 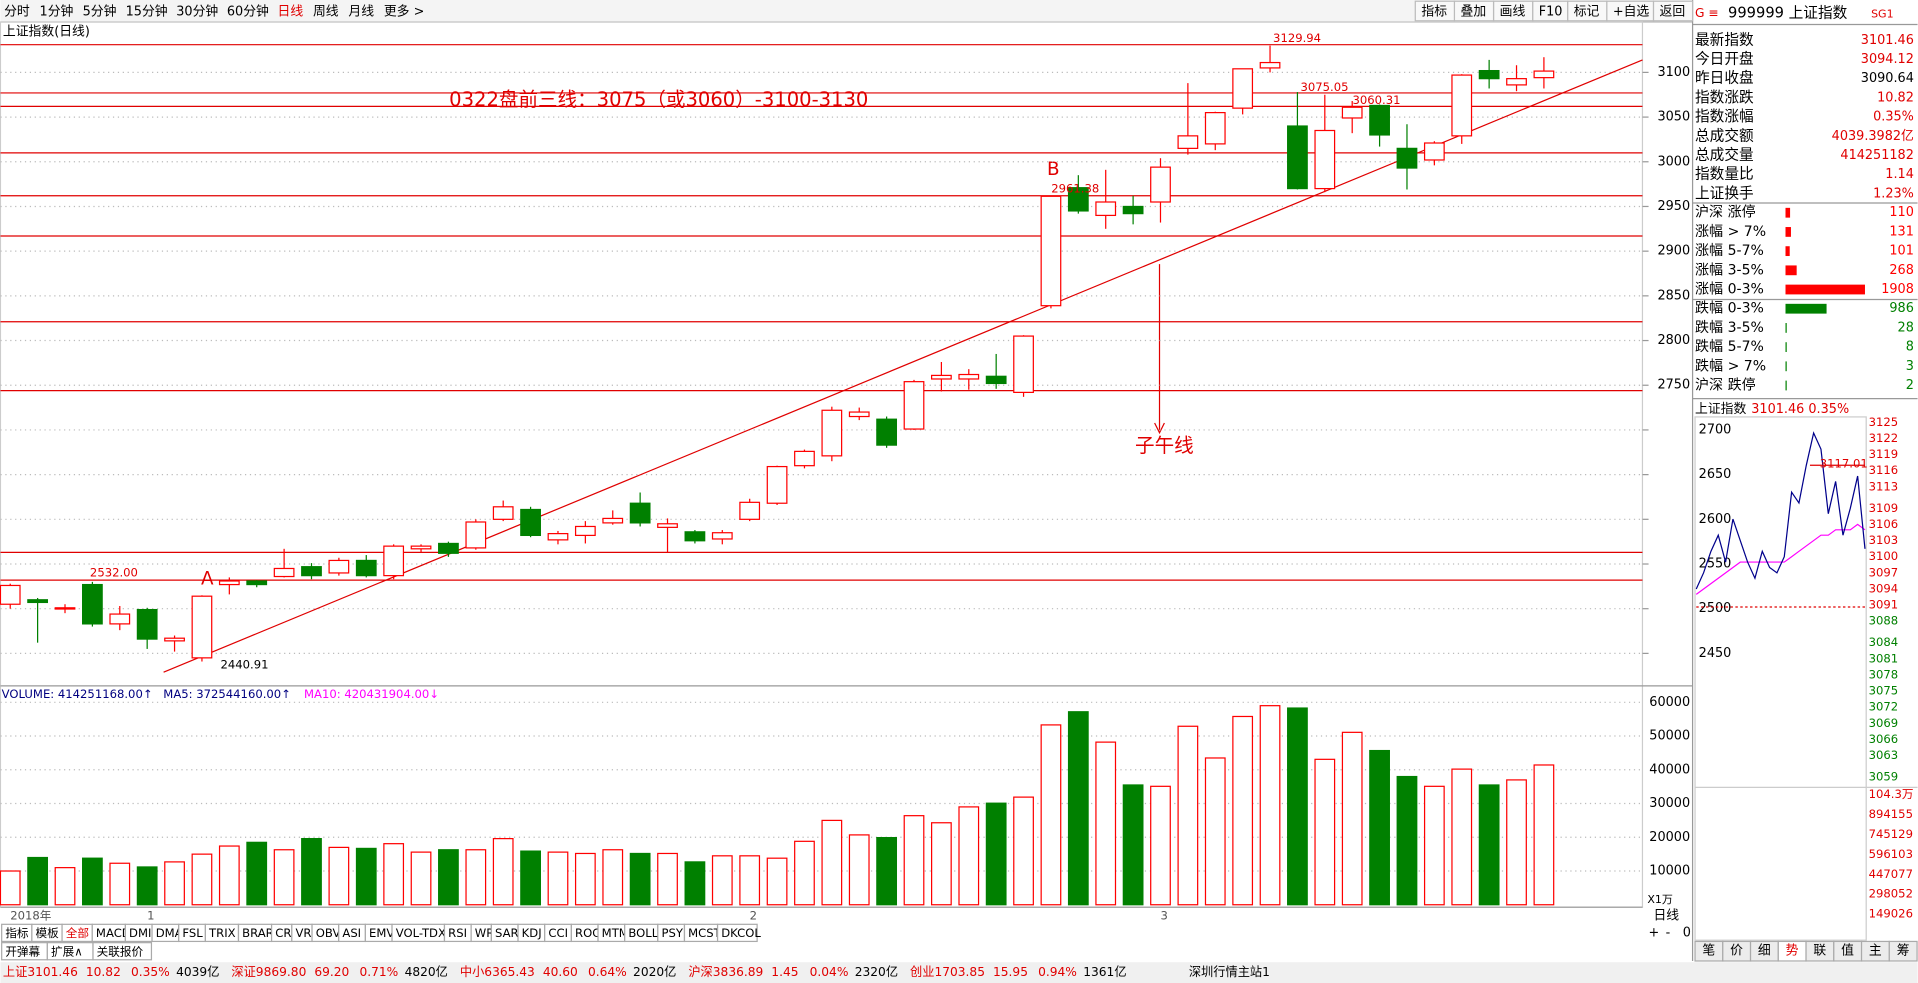 What do you see at coordinates (258, 933) in the screenshot?
I see `indicator-tab-label: BRAR` at bounding box center [258, 933].